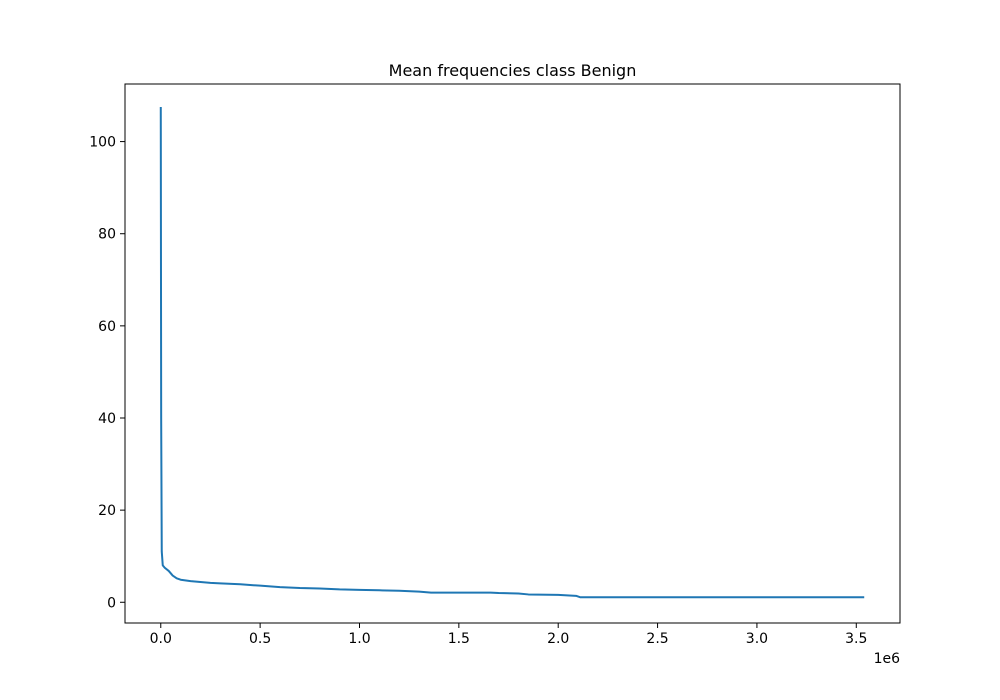  What do you see at coordinates (508, 635) in the screenshot?
I see `x-axis-ticks: 0.0 0.5 1.0 1.5 2.0 2.5 3.0 3.5` at bounding box center [508, 635].